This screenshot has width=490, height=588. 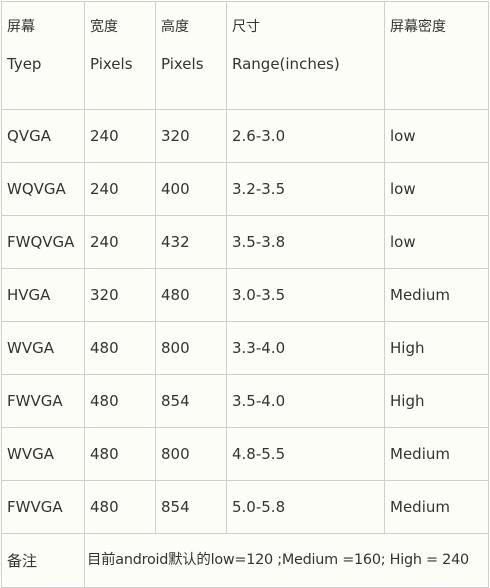 I want to click on table-row: WQVGA 240 400 3.2-3.5 low, so click(x=245, y=189).